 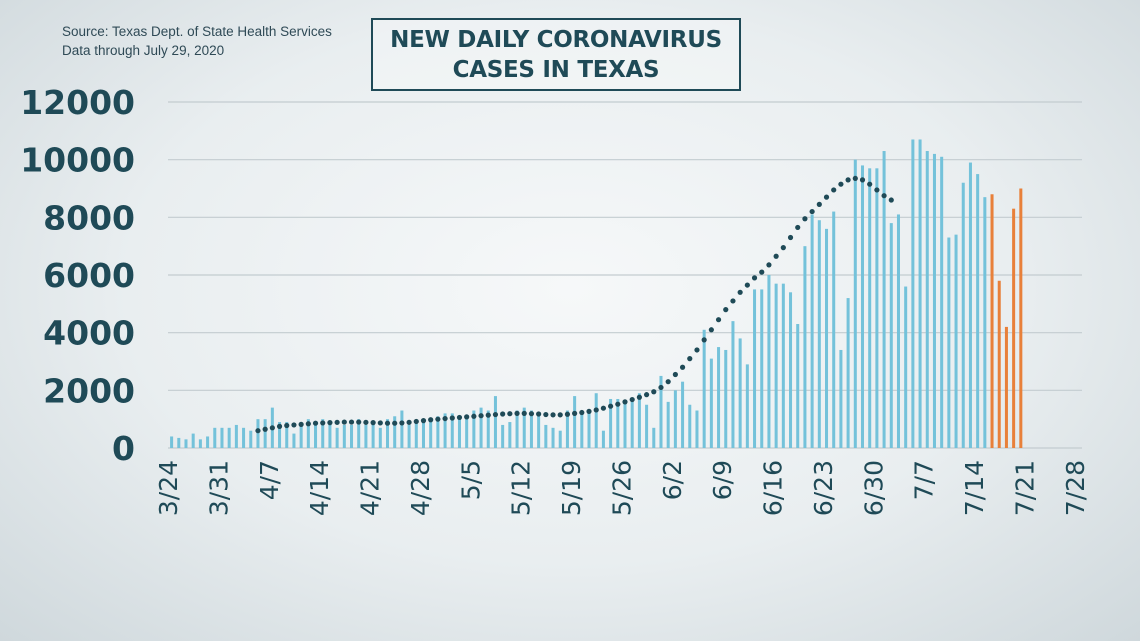 I want to click on y-tick-label: 10000, so click(x=77, y=160).